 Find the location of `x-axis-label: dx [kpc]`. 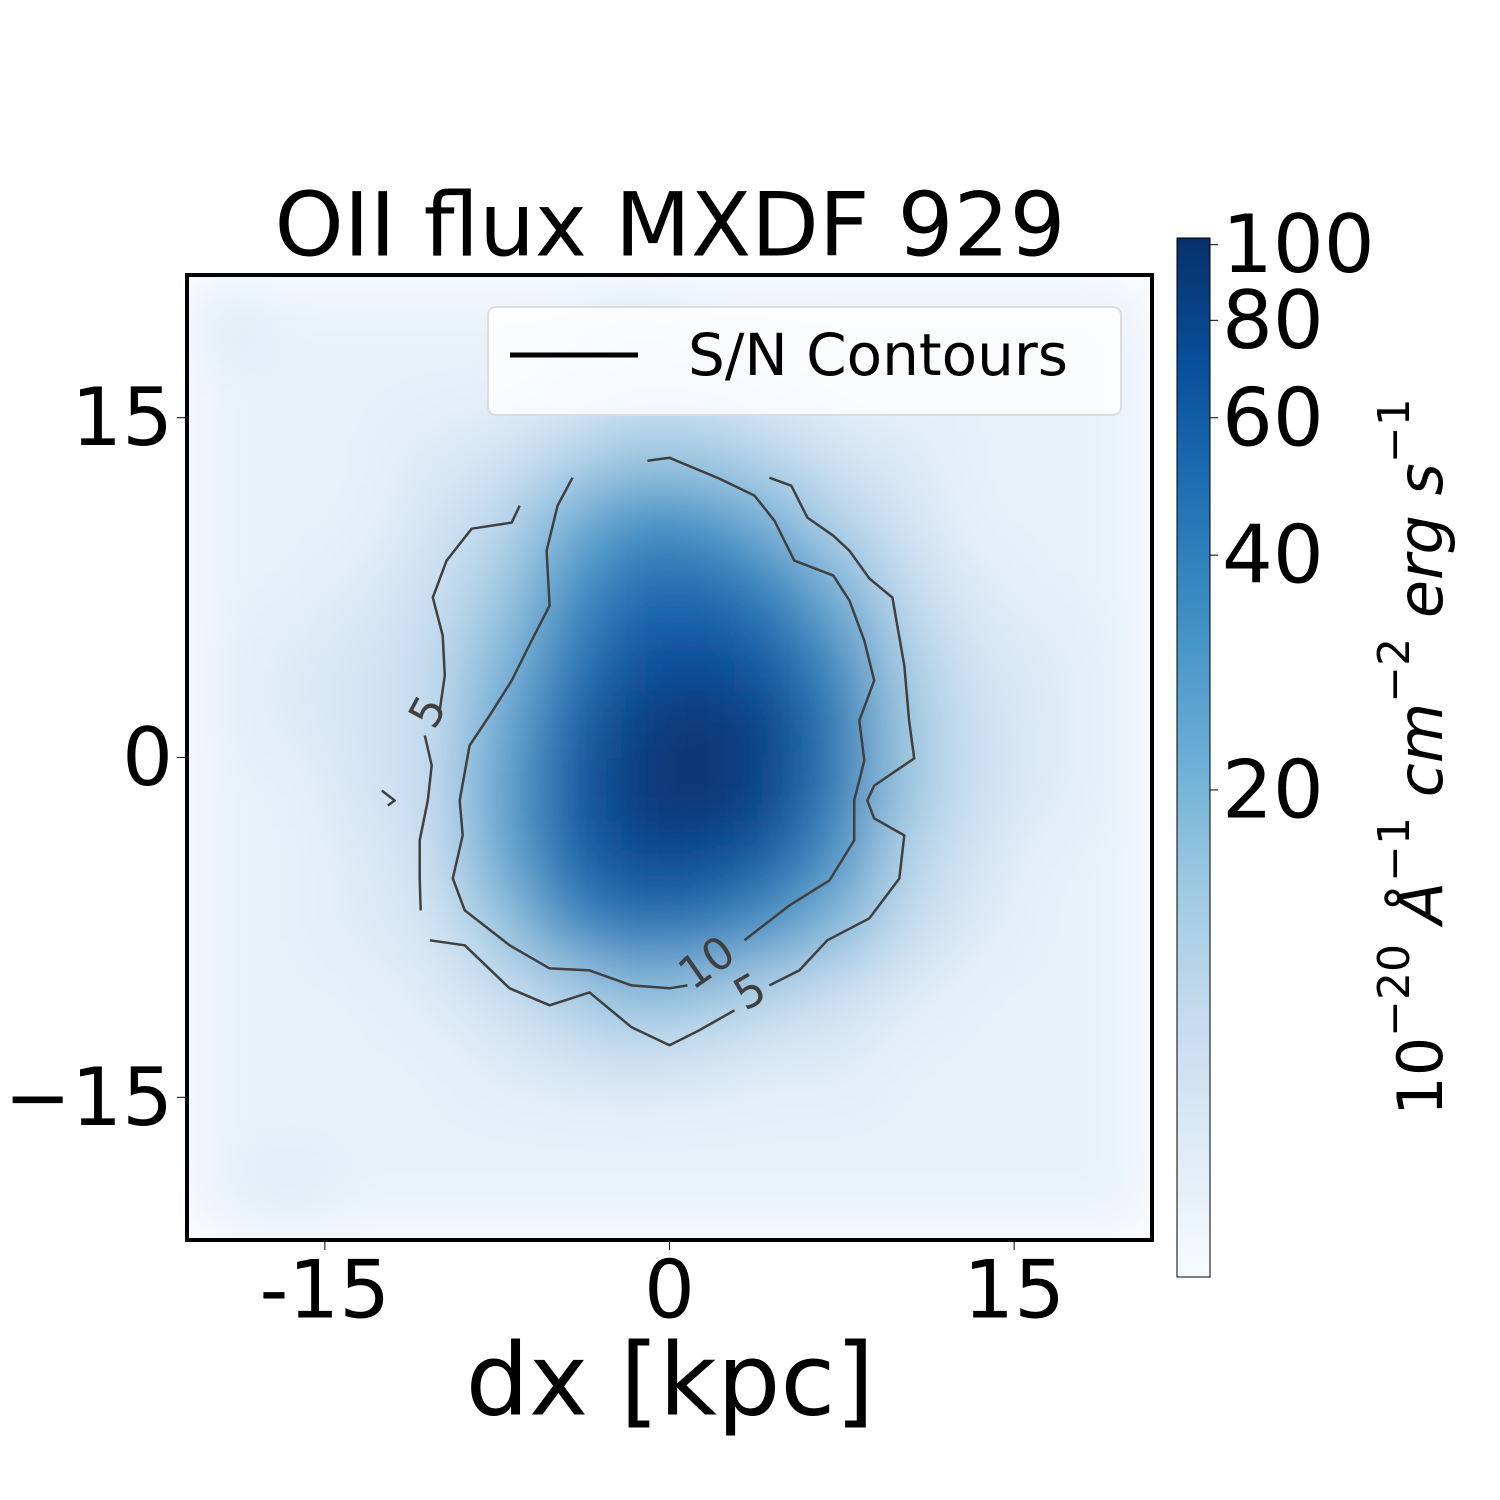

x-axis-label: dx [kpc] is located at coordinates (670, 1380).